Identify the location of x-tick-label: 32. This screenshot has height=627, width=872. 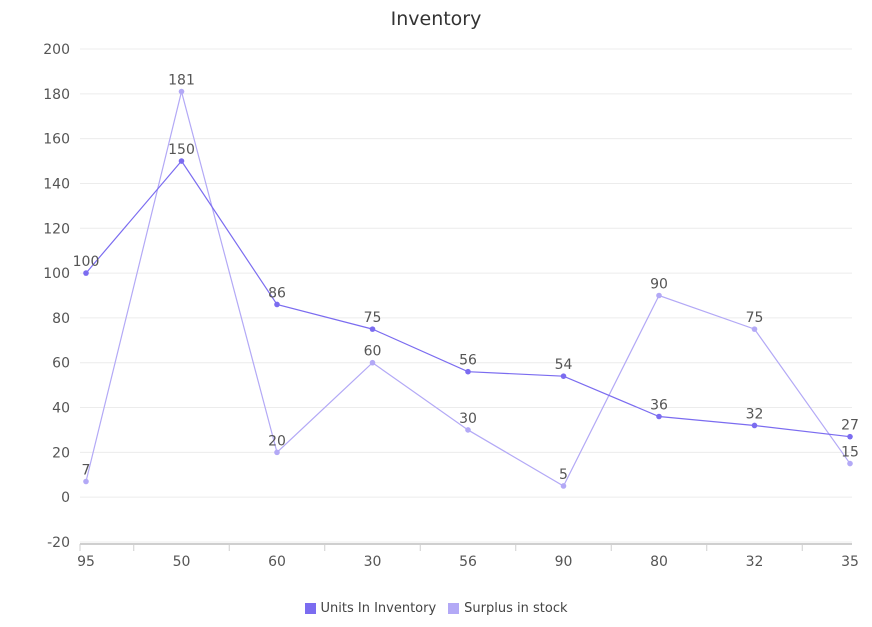
(755, 562).